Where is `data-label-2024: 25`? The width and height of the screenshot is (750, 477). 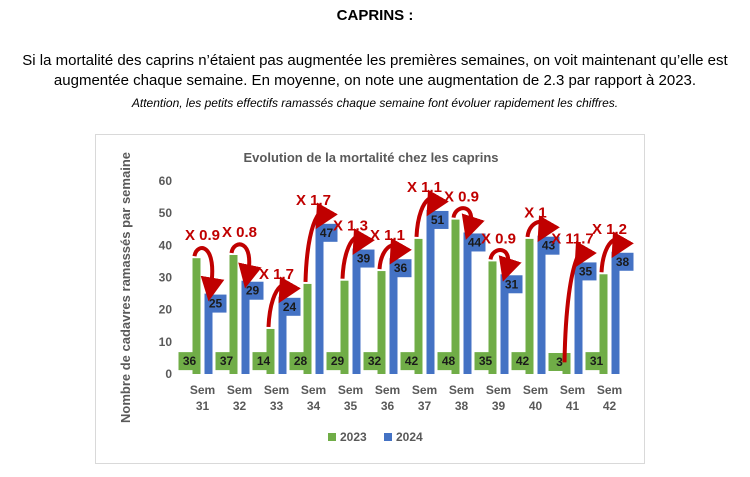 data-label-2024: 25 is located at coordinates (216, 304).